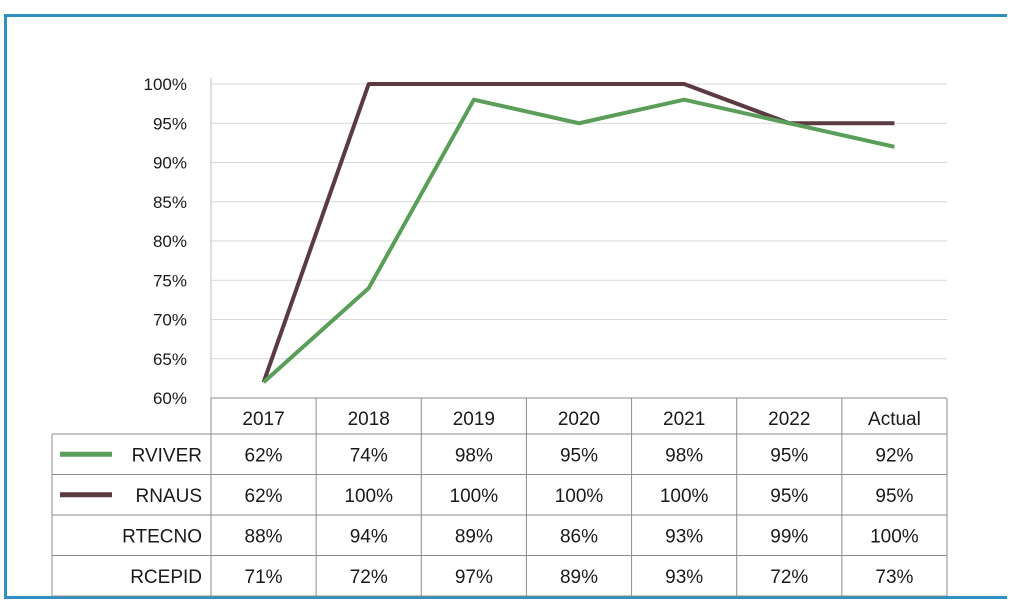  I want to click on data-label: 74%, so click(369, 455).